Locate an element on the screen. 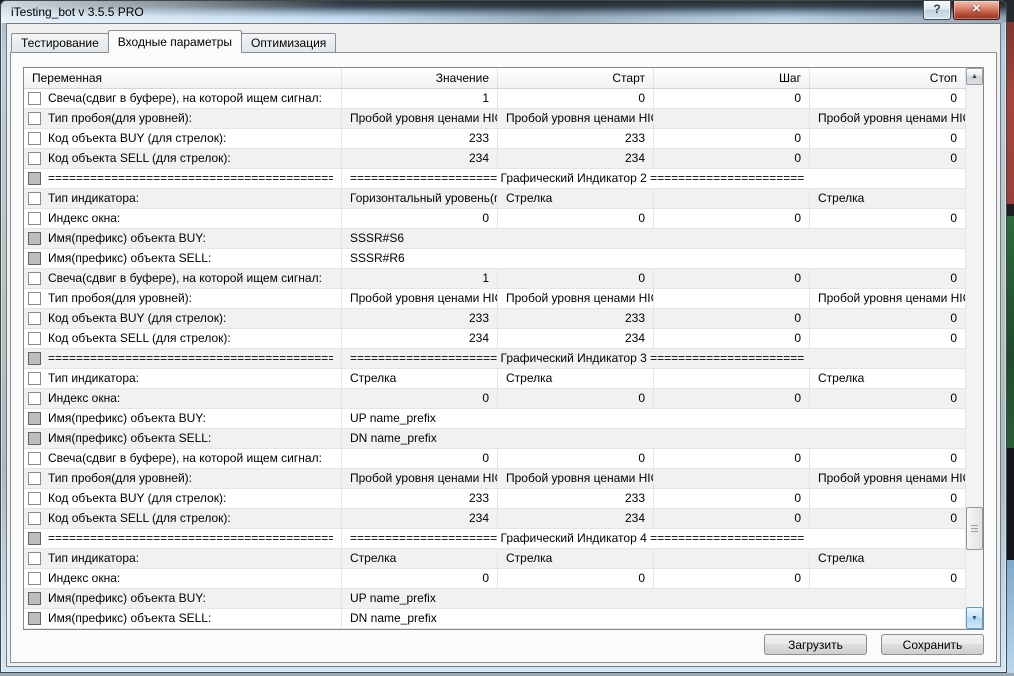 This screenshot has height=676, width=1014. save-button: Сохранить is located at coordinates (932, 644).